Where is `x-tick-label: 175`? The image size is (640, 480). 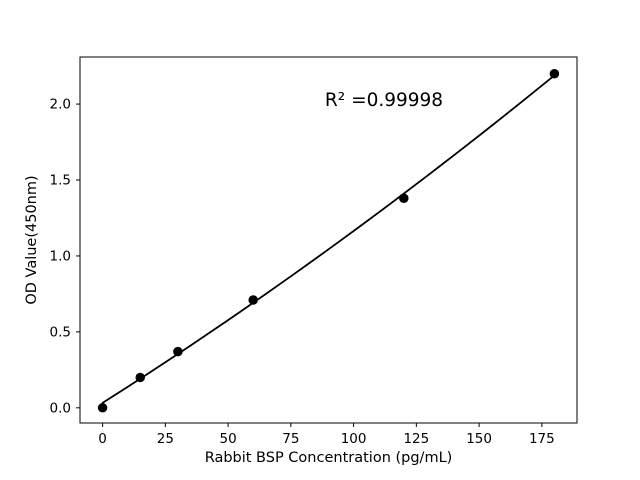 x-tick-label: 175 is located at coordinates (542, 439).